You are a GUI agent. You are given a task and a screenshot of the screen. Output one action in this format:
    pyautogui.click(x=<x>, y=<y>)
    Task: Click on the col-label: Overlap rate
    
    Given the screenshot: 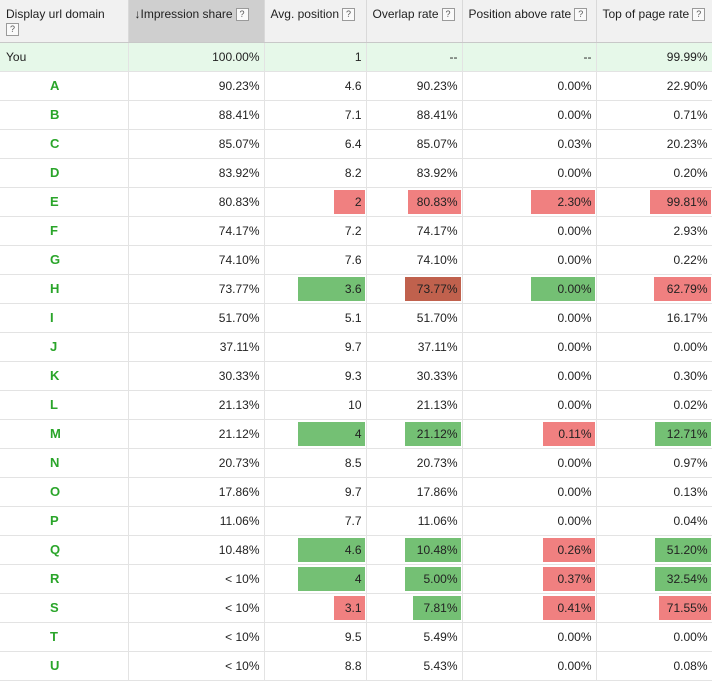 What is the action you would take?
    pyautogui.click(x=405, y=14)
    